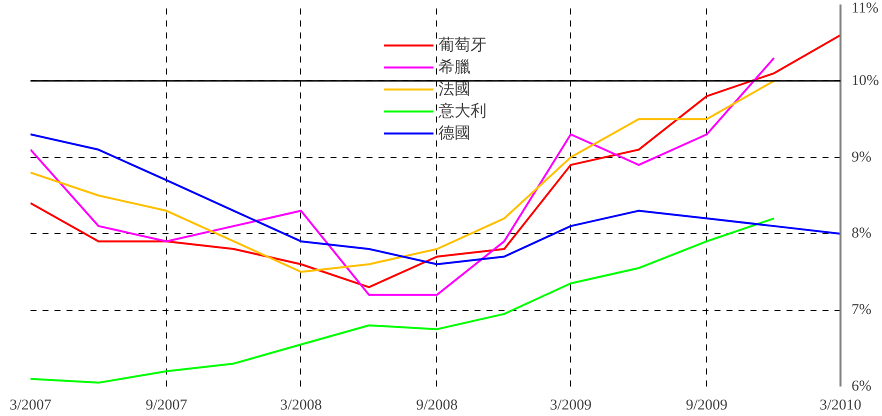  What do you see at coordinates (301, 406) in the screenshot?
I see `x-tick-label: 3/2008` at bounding box center [301, 406].